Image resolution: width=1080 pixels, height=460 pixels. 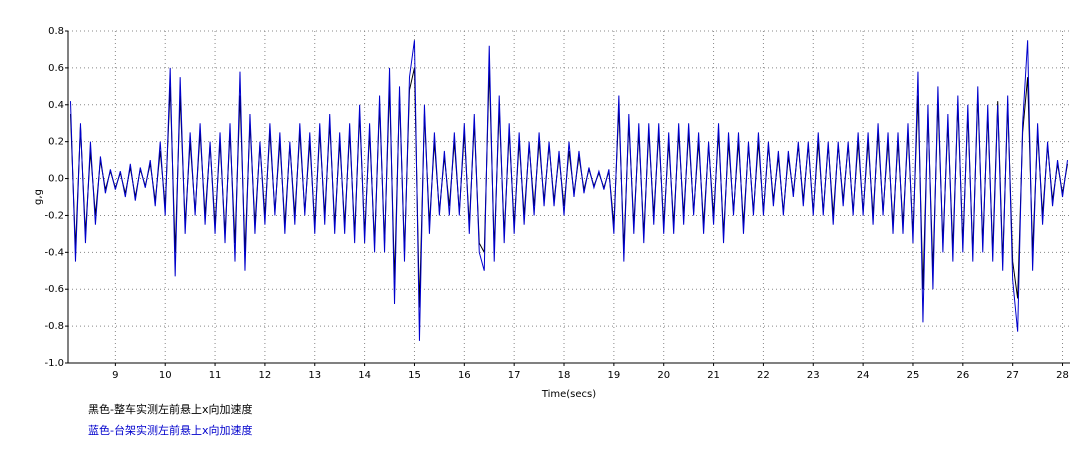 I want to click on x-tick-label: 18, so click(x=564, y=375).